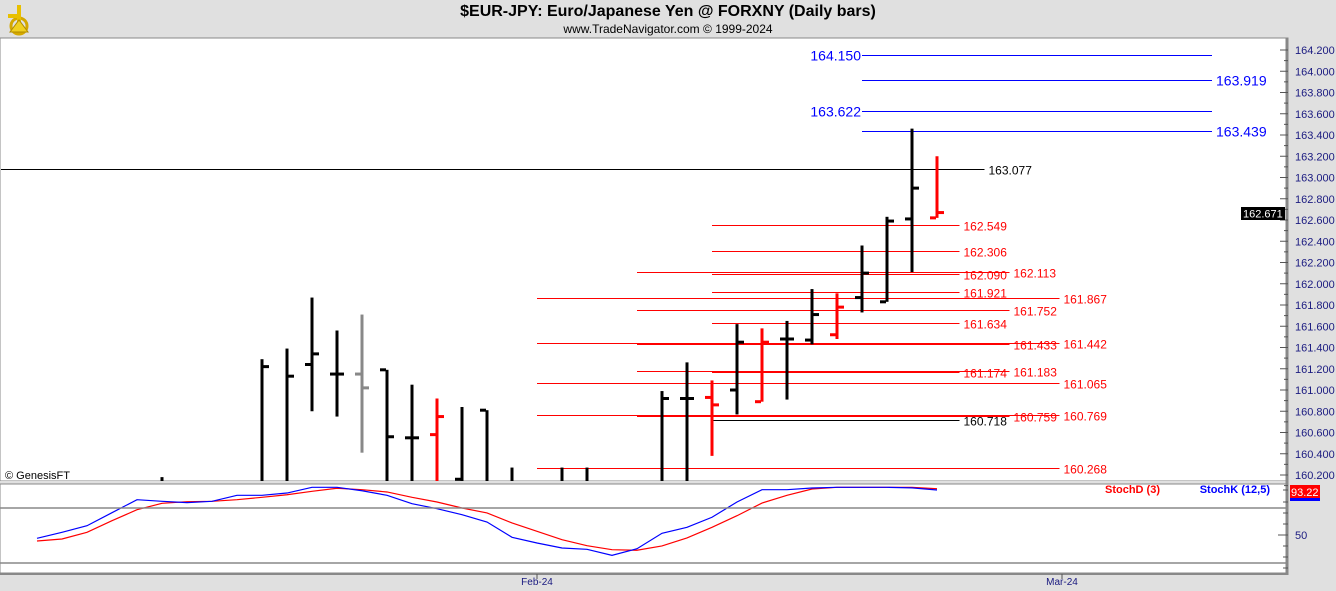 The height and width of the screenshot is (591, 1336). Describe the element at coordinates (1036, 418) in the screenshot. I see `level-label: 160.759` at that location.